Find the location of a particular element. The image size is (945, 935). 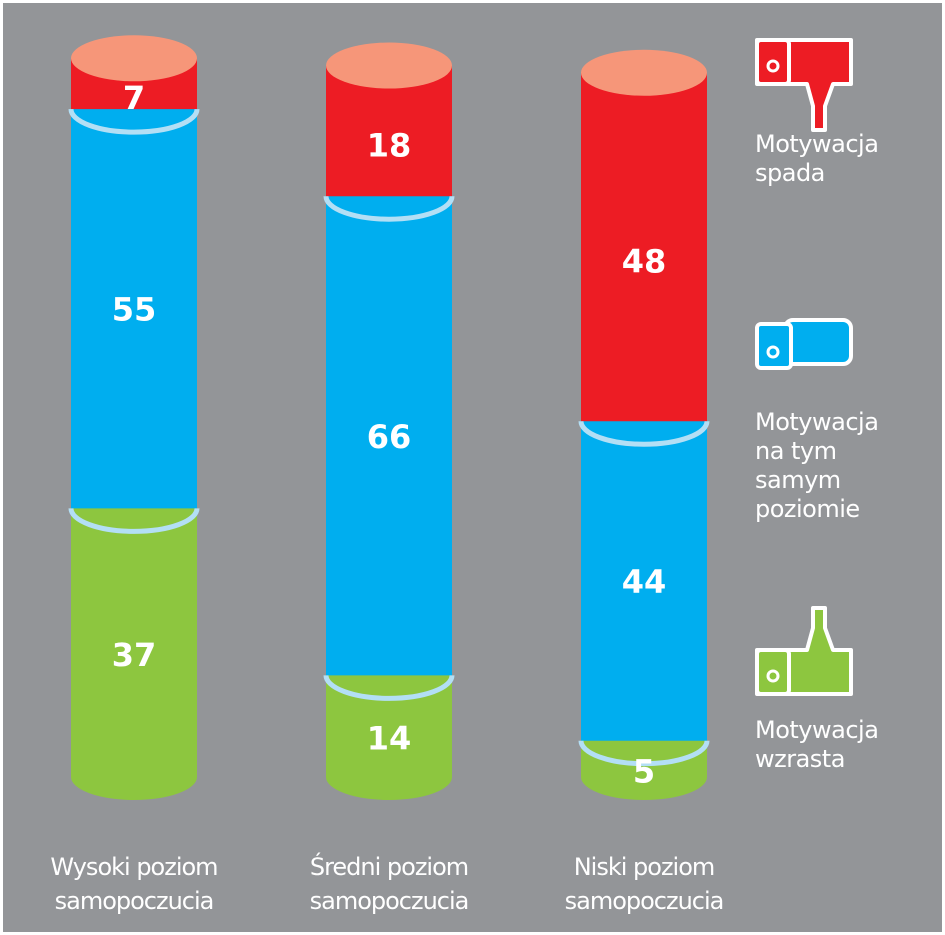

data-label-2-3: 18 is located at coordinates (389, 145).